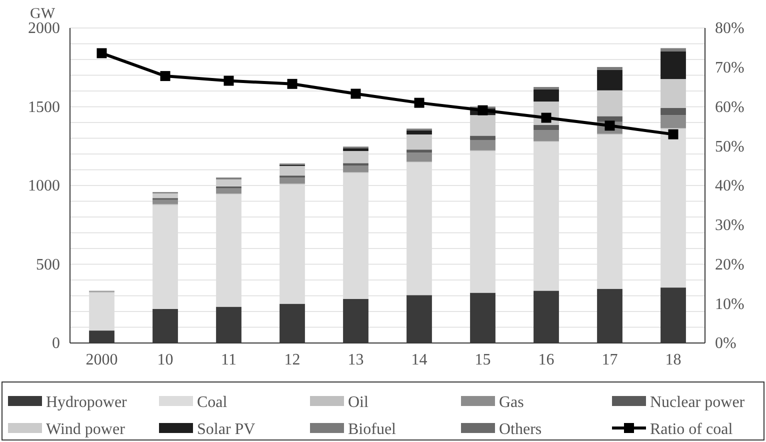  Describe the element at coordinates (356, 359) in the screenshot. I see `x-tick-label: 13` at that location.